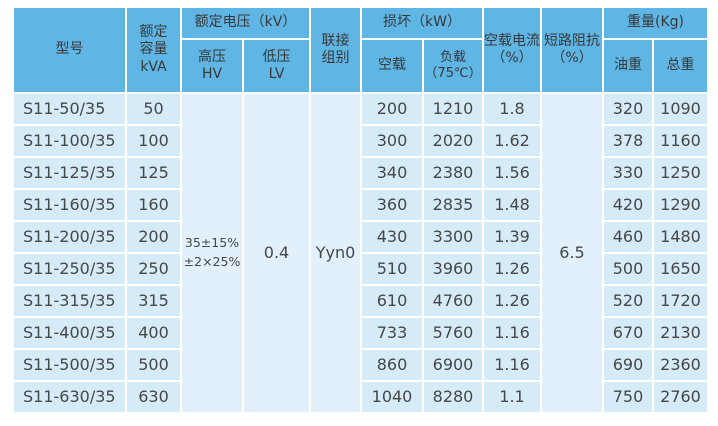  I want to click on cell-no-load-current: 1.56, so click(512, 173).